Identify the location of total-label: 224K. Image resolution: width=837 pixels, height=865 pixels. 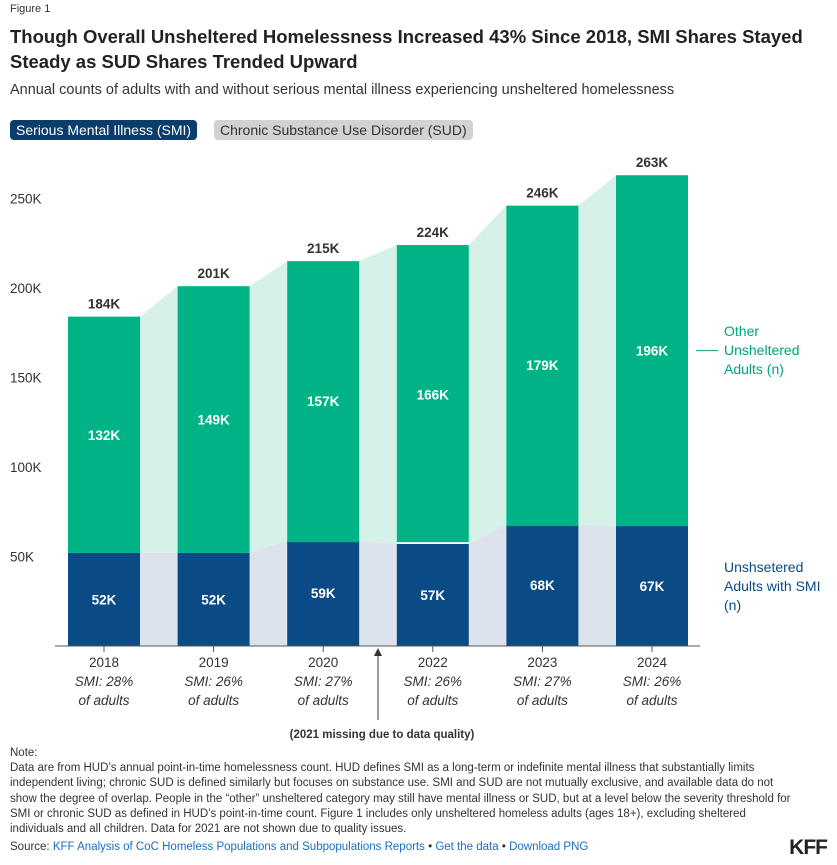
(433, 232).